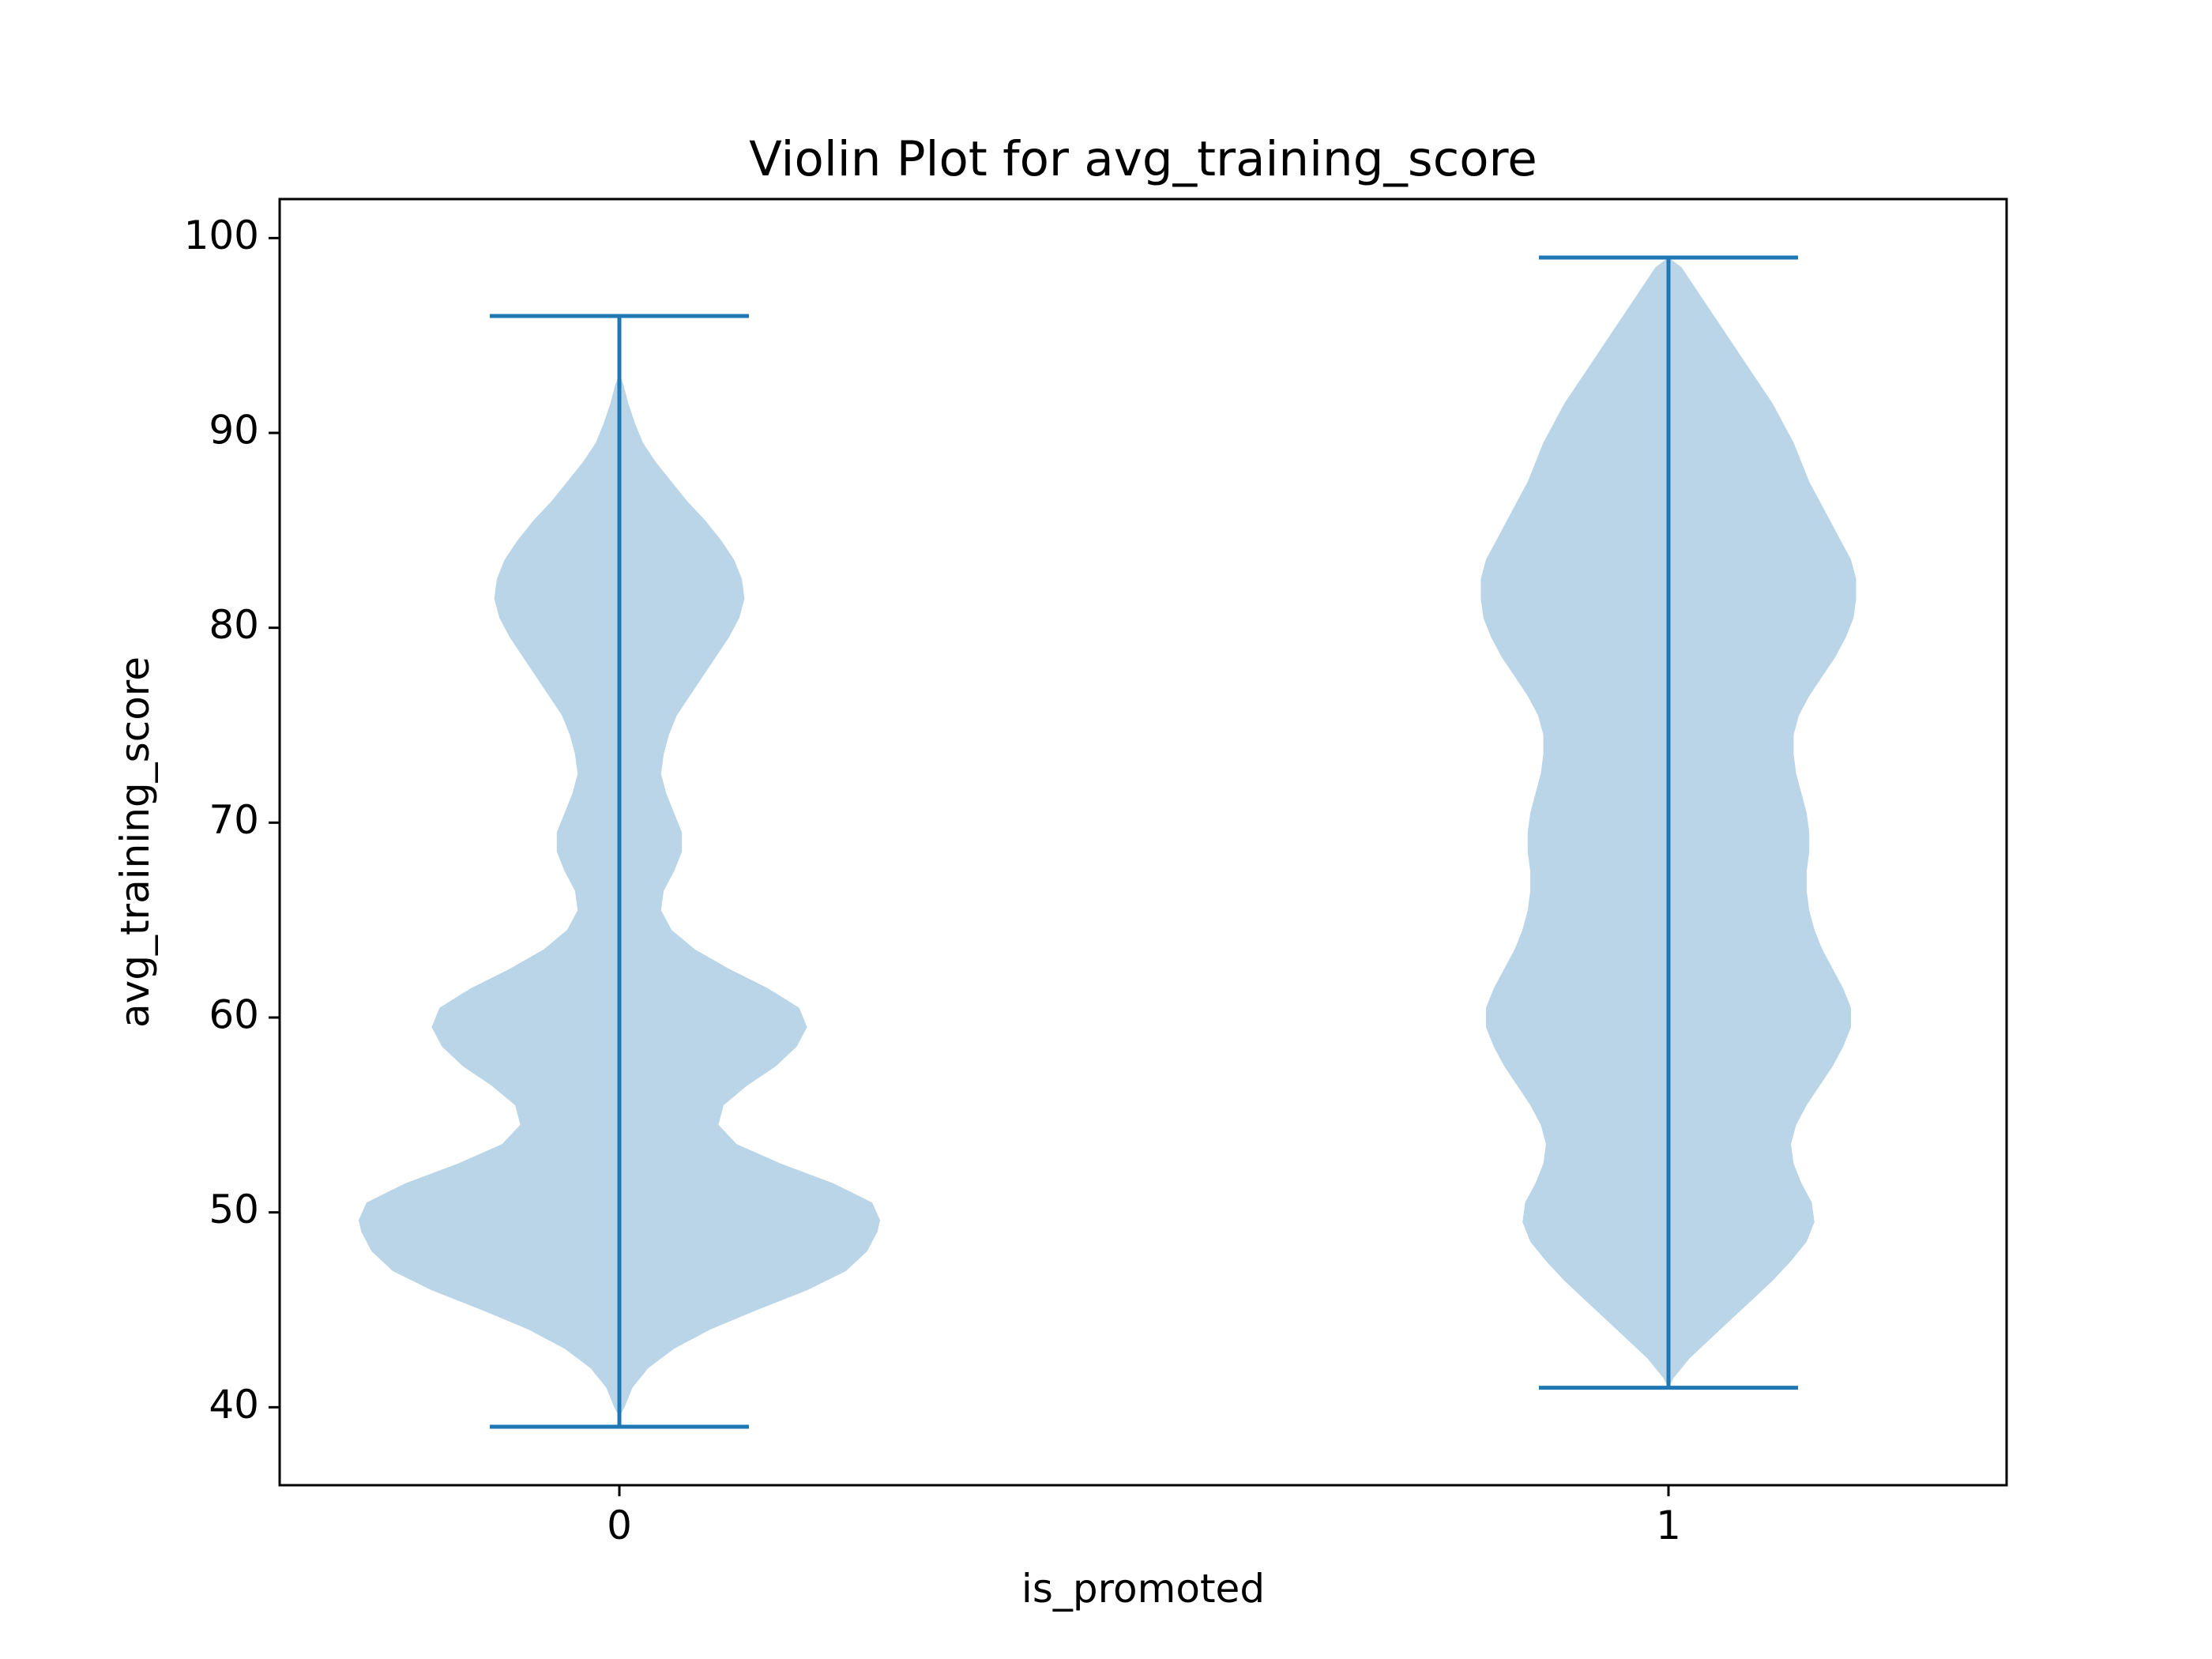  I want to click on y-tick-label: 80, so click(234, 625).